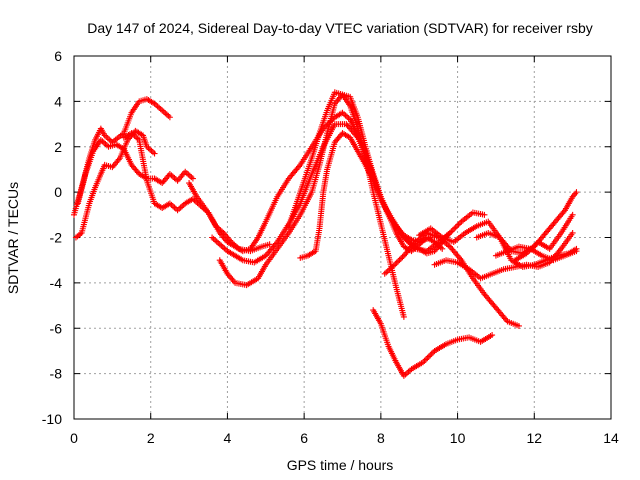 The height and width of the screenshot is (480, 640). Describe the element at coordinates (534, 438) in the screenshot. I see `x-tick-label: 12` at that location.